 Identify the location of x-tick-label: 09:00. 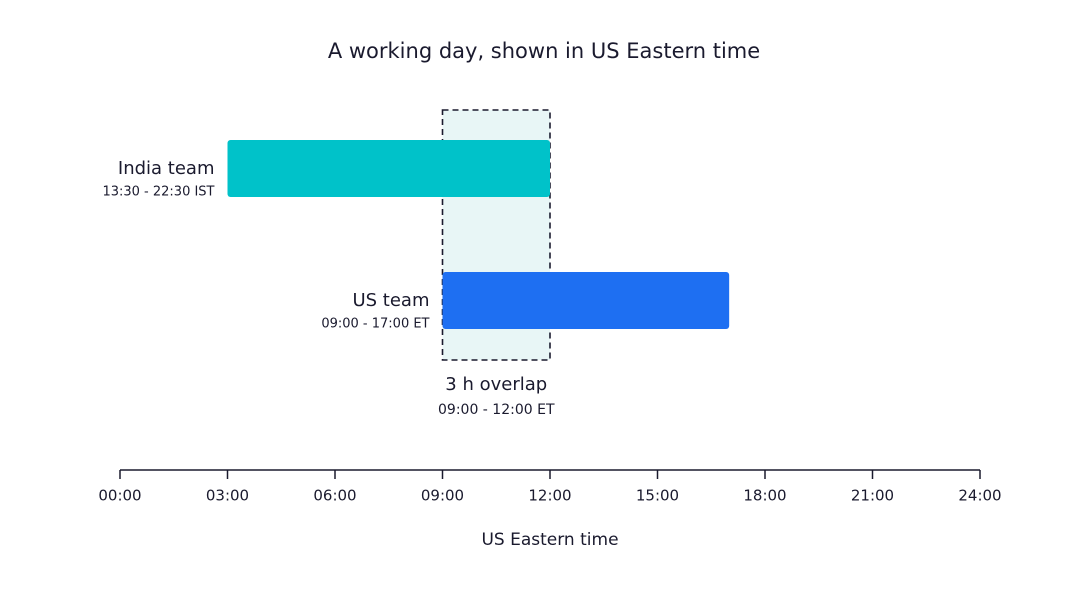
(442, 496).